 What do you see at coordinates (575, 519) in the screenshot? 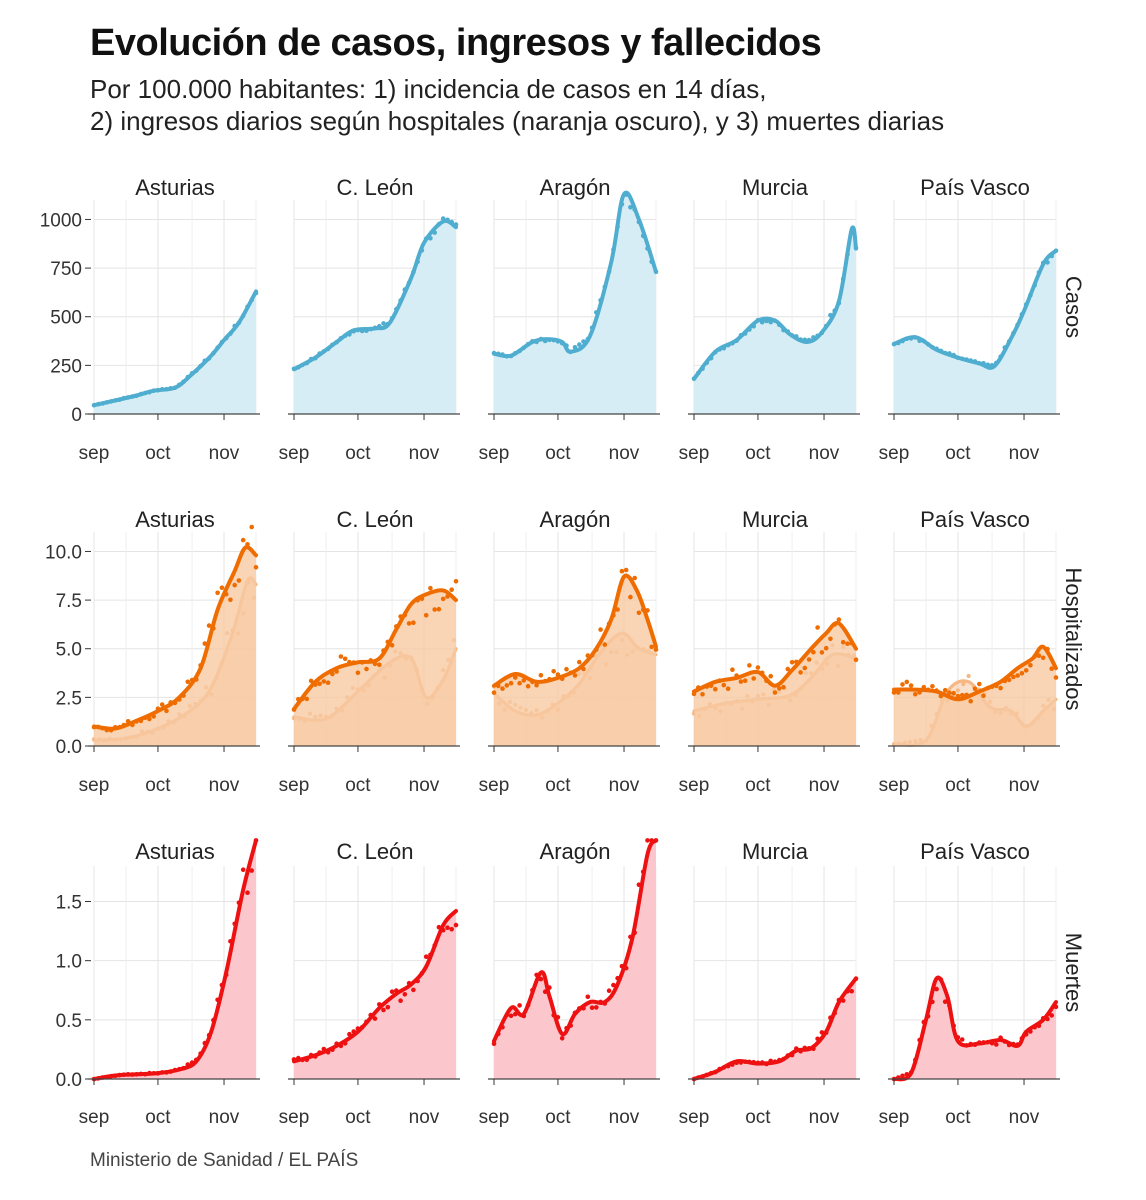
I see `panel-title-aragon: Aragón` at bounding box center [575, 519].